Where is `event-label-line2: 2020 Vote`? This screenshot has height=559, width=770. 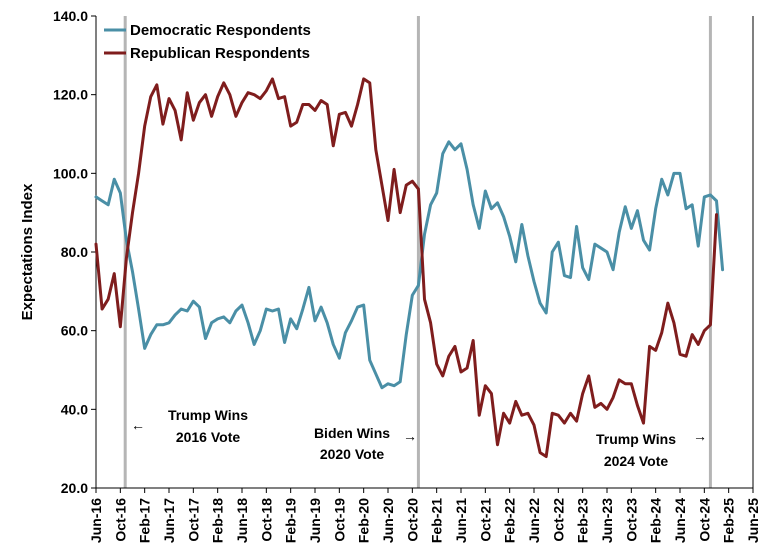 event-label-line2: 2020 Vote is located at coordinates (352, 454).